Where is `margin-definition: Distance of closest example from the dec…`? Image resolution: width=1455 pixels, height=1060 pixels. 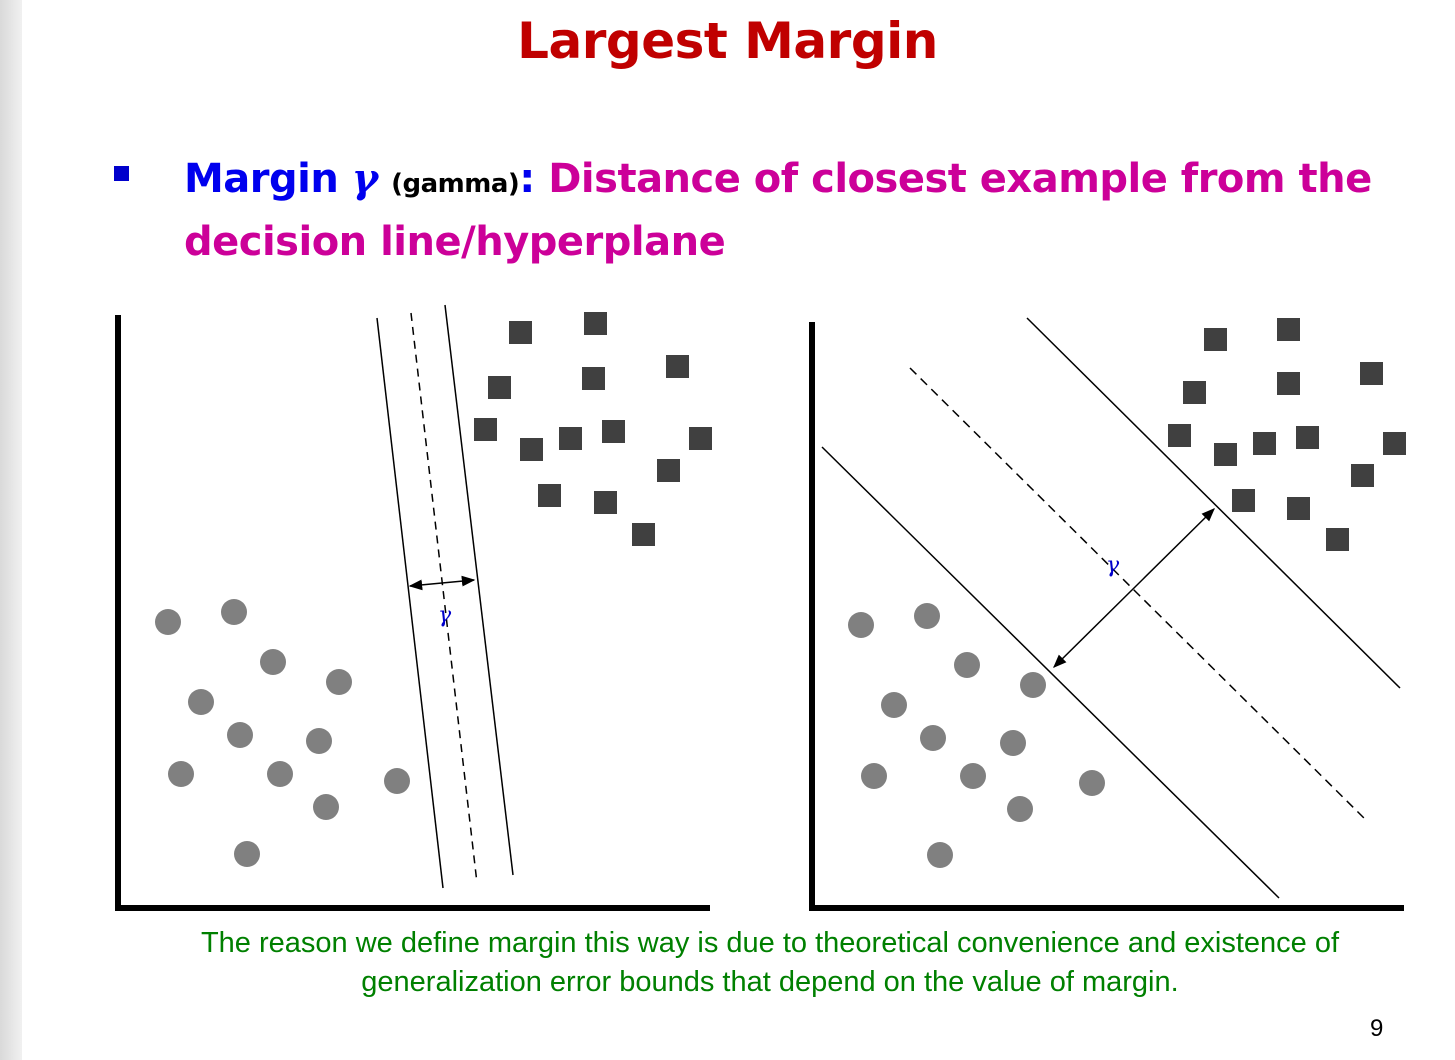 margin-definition: Distance of closest example from the dec… is located at coordinates (778, 210).